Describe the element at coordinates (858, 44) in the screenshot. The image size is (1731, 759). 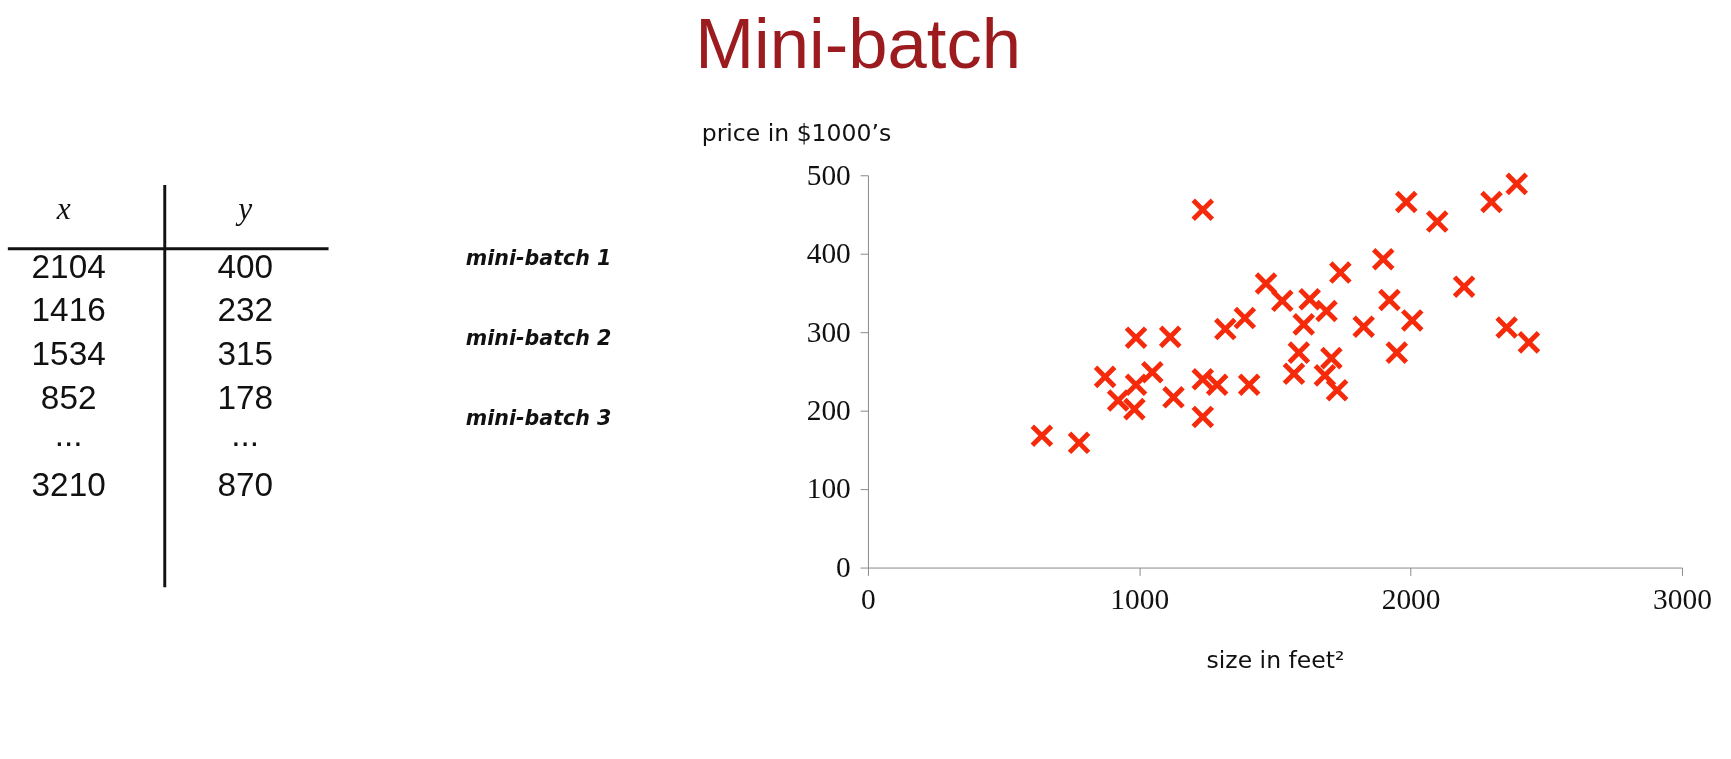
I see `text: Mini-batch` at that location.